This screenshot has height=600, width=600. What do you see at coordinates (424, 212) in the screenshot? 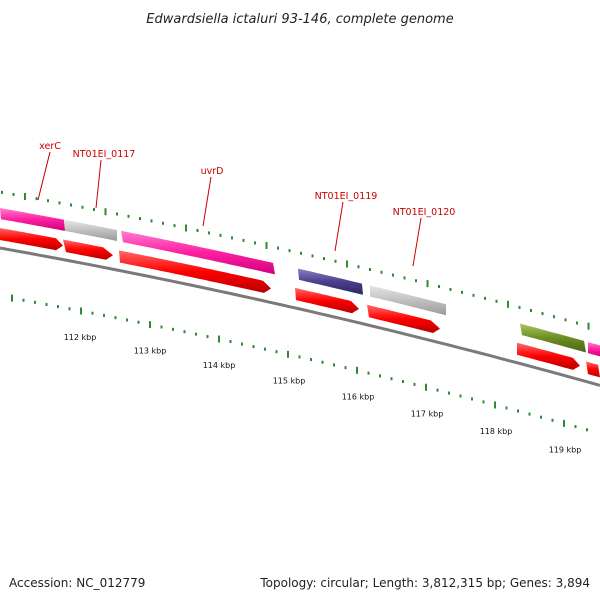
I see `gene-label-NT01EI_0120: NT01EI_0120` at bounding box center [424, 212].